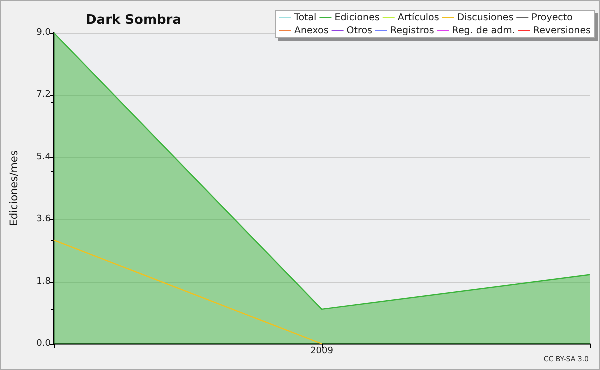 This screenshot has width=600, height=370. What do you see at coordinates (305, 18) in the screenshot?
I see `legend-label: Total` at bounding box center [305, 18].